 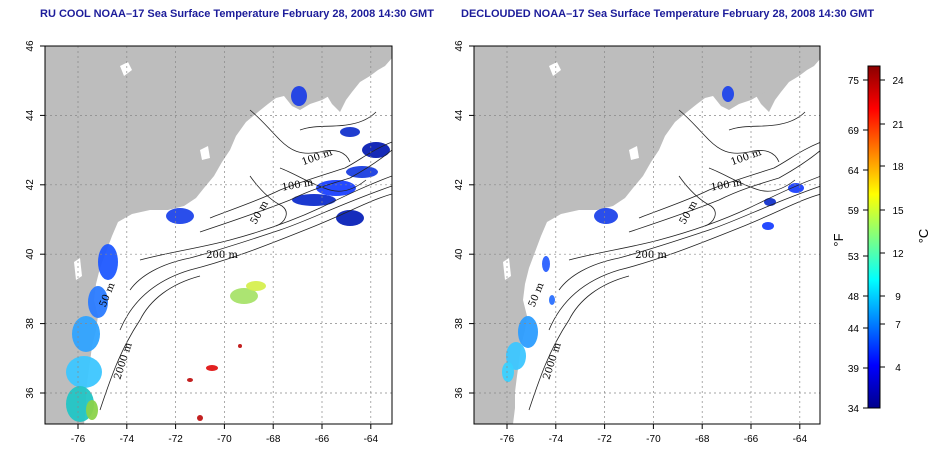 I want to click on colorbar-gradient, so click(x=874, y=237).